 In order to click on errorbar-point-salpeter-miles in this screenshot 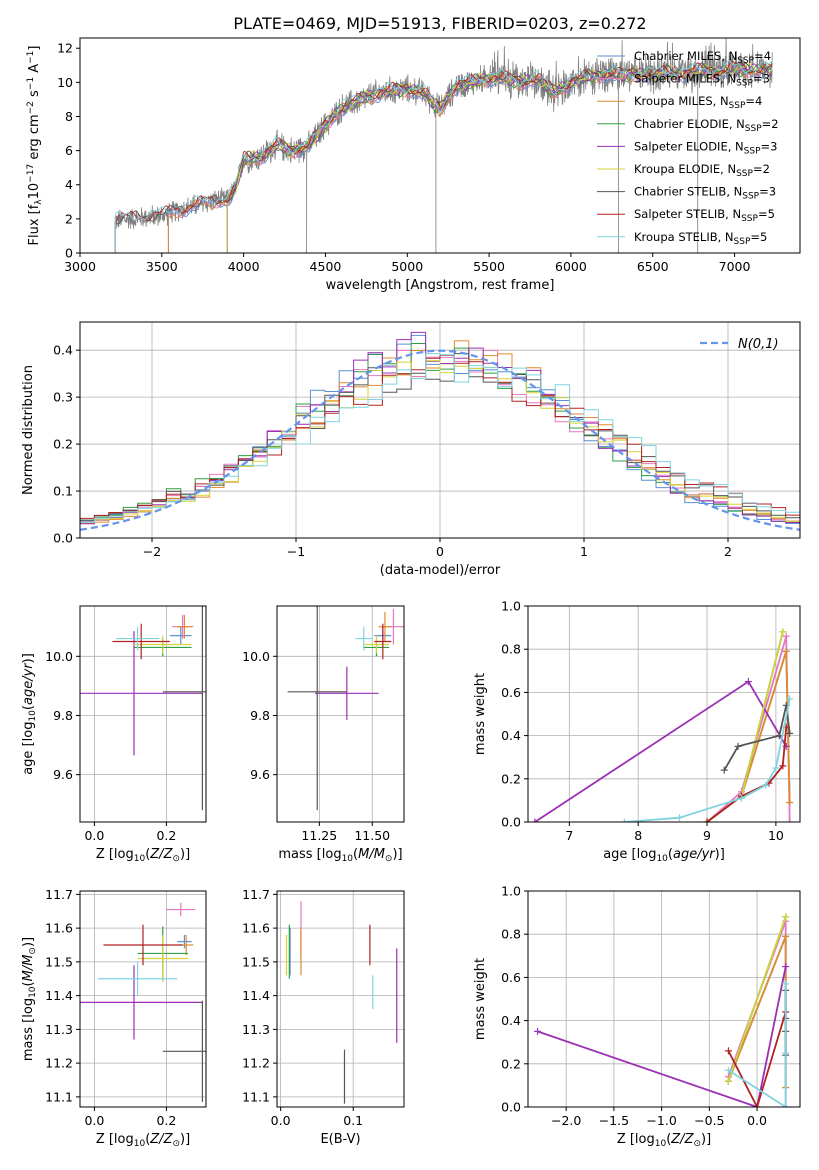, I will do `click(181, 909)`.